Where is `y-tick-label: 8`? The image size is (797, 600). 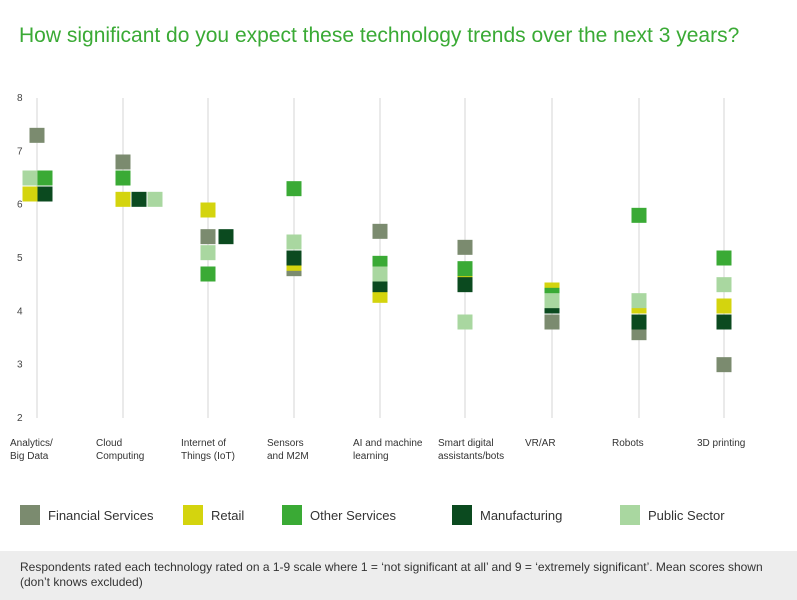
y-tick-label: 8 is located at coordinates (20, 98).